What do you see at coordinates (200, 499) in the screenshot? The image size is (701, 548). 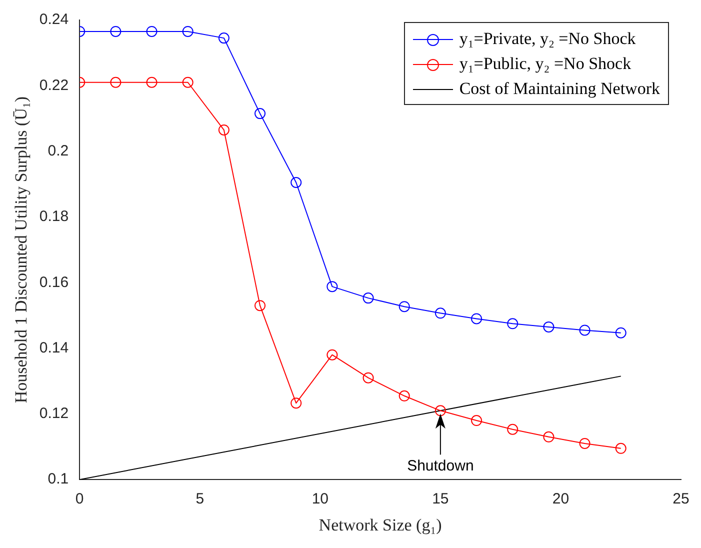 I see `x-tick-label: 5` at bounding box center [200, 499].